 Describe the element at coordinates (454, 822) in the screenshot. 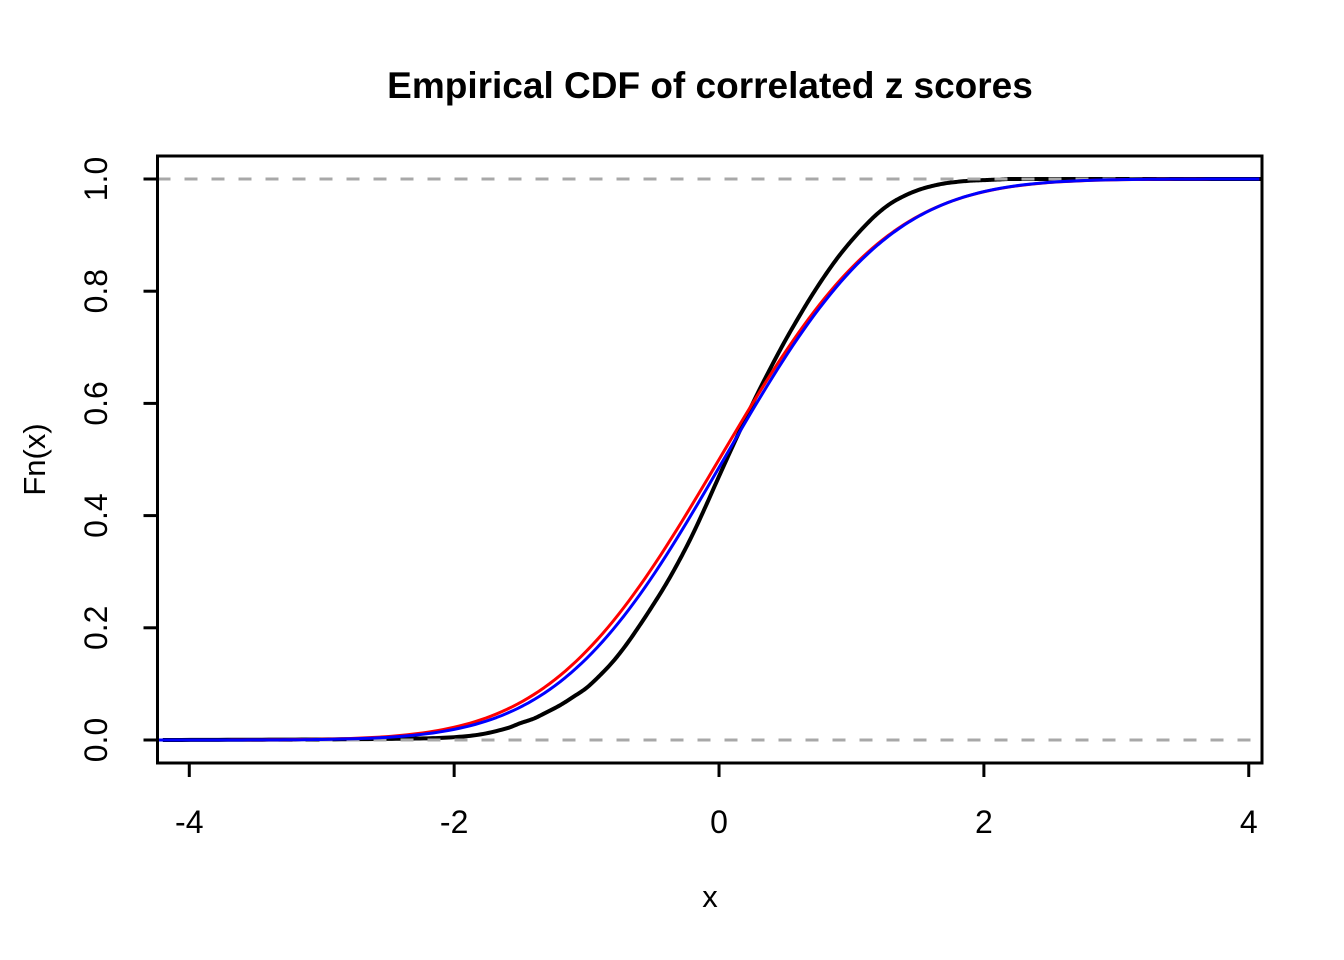

I see `x-tick-label--2: -2` at that location.